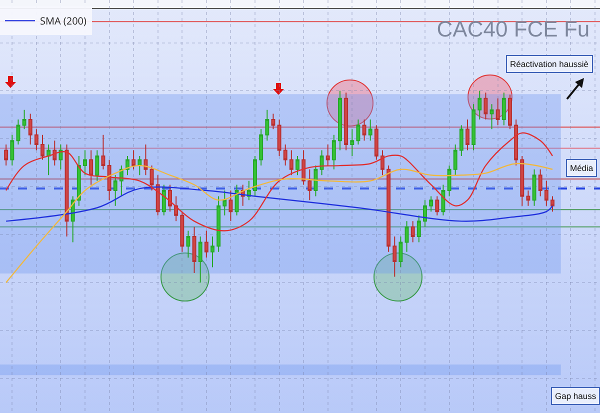 The height and width of the screenshot is (413, 600). I want to click on text: Réactivation haussiè, so click(549, 64).